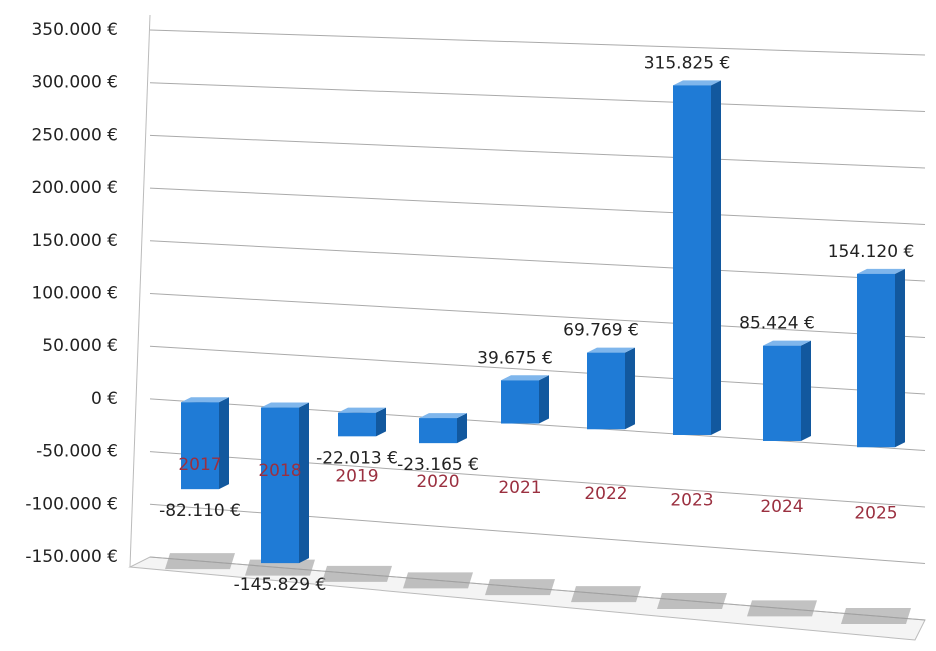 Image resolution: width=936 pixels, height=651 pixels. I want to click on value-label: -22.013 €, so click(357, 458).